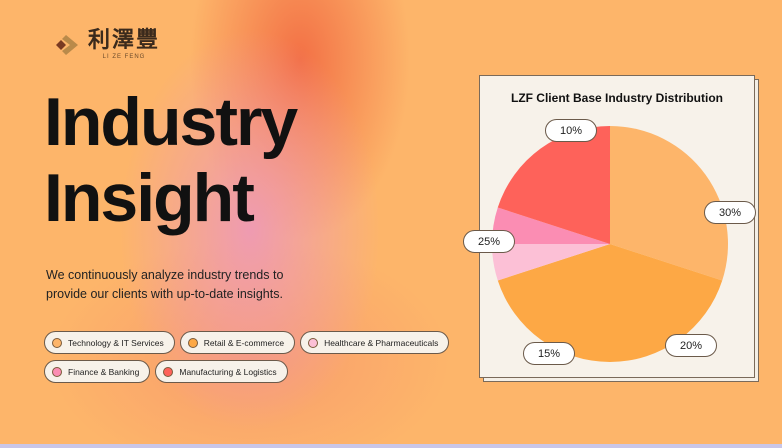 This screenshot has height=448, width=782. I want to click on data-label: 25%, so click(489, 241).